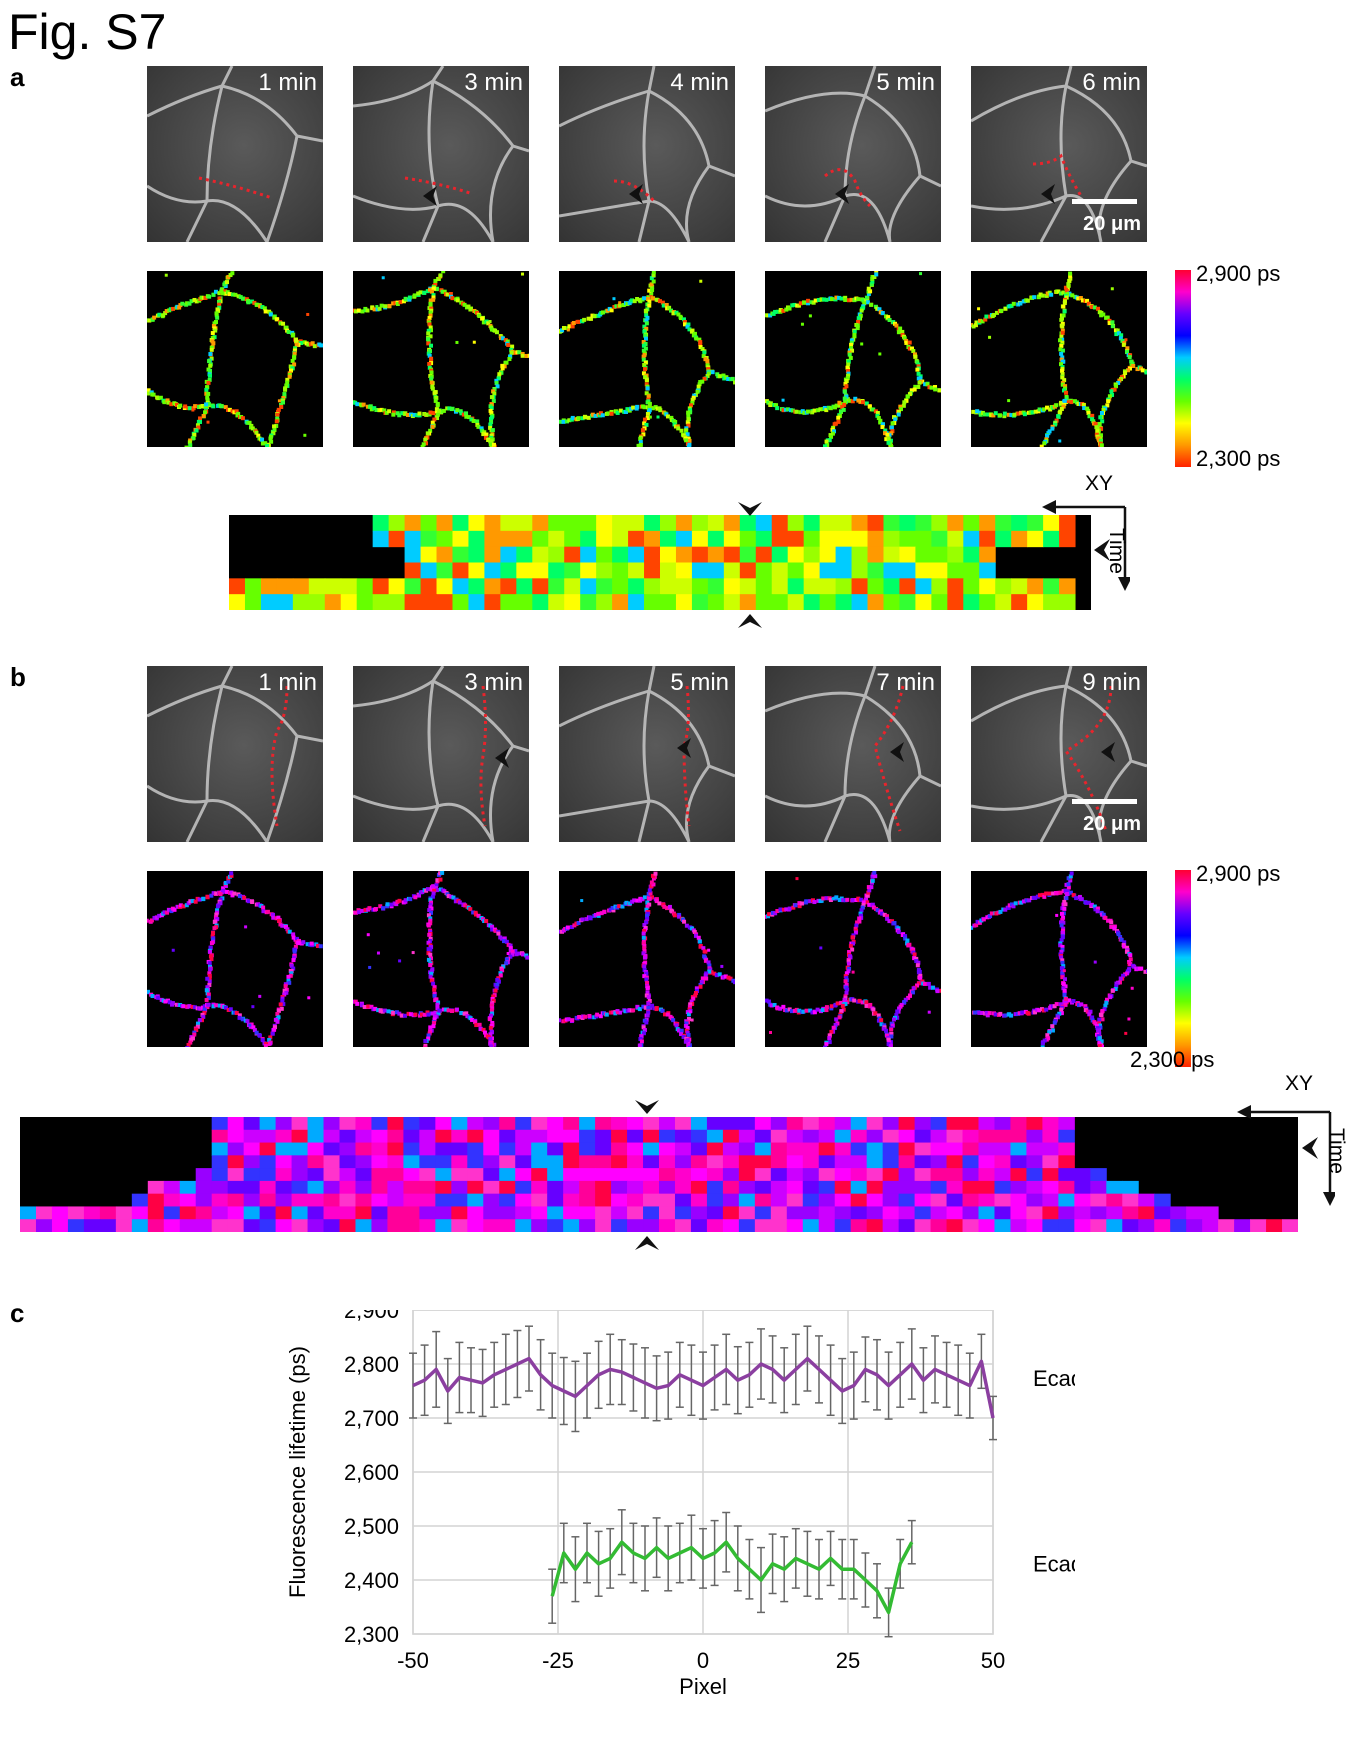 This screenshot has height=1763, width=1364. What do you see at coordinates (18, 677) in the screenshot?
I see `panel-b-label: b` at bounding box center [18, 677].